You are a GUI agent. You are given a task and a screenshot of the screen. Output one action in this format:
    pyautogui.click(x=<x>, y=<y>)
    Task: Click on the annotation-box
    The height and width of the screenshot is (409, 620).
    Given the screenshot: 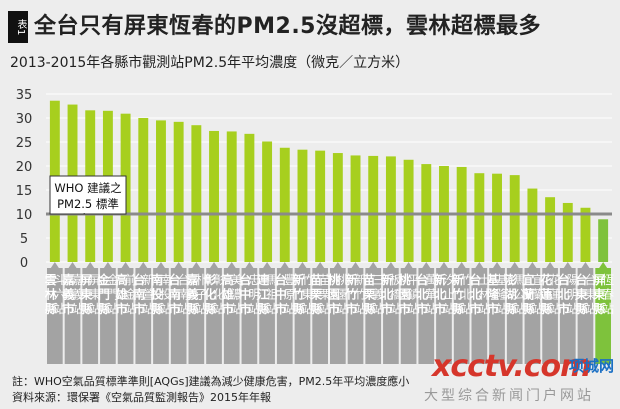 What is the action you would take?
    pyautogui.click(x=88, y=195)
    